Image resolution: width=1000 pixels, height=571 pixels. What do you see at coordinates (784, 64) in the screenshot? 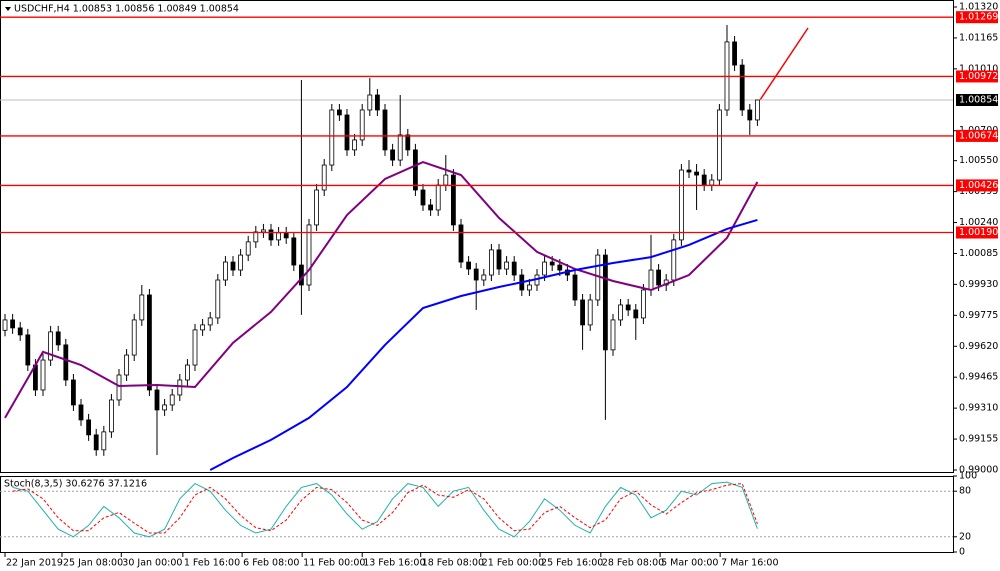
I see `trend-line` at bounding box center [784, 64].